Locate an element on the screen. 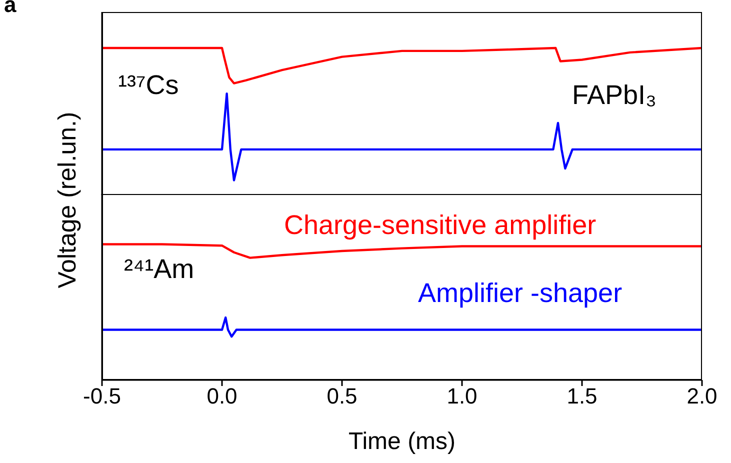  x-tick-label: 1.5 is located at coordinates (582, 396).